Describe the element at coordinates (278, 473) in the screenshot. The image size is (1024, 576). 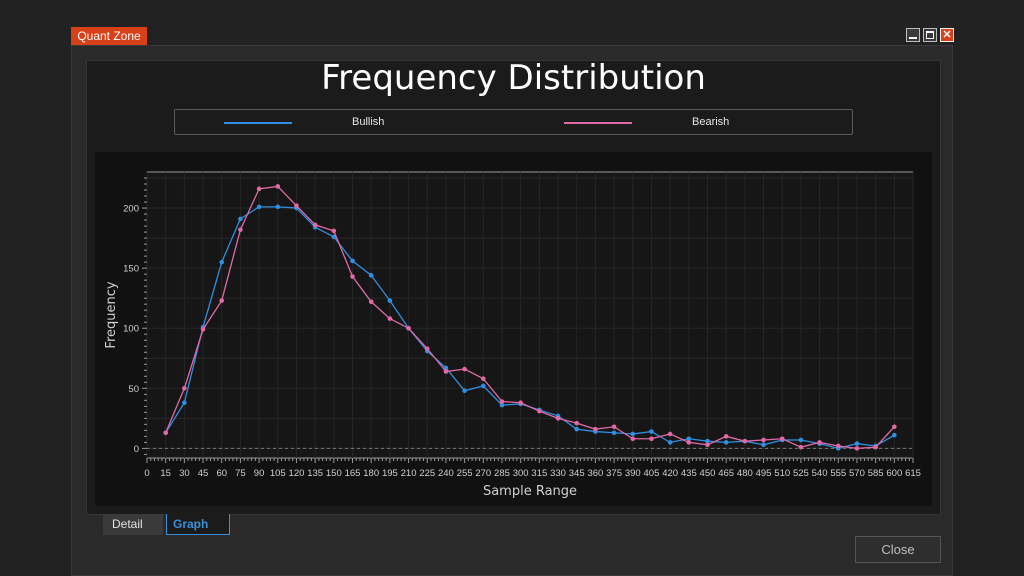
I see `x-tick-label: 105` at that location.